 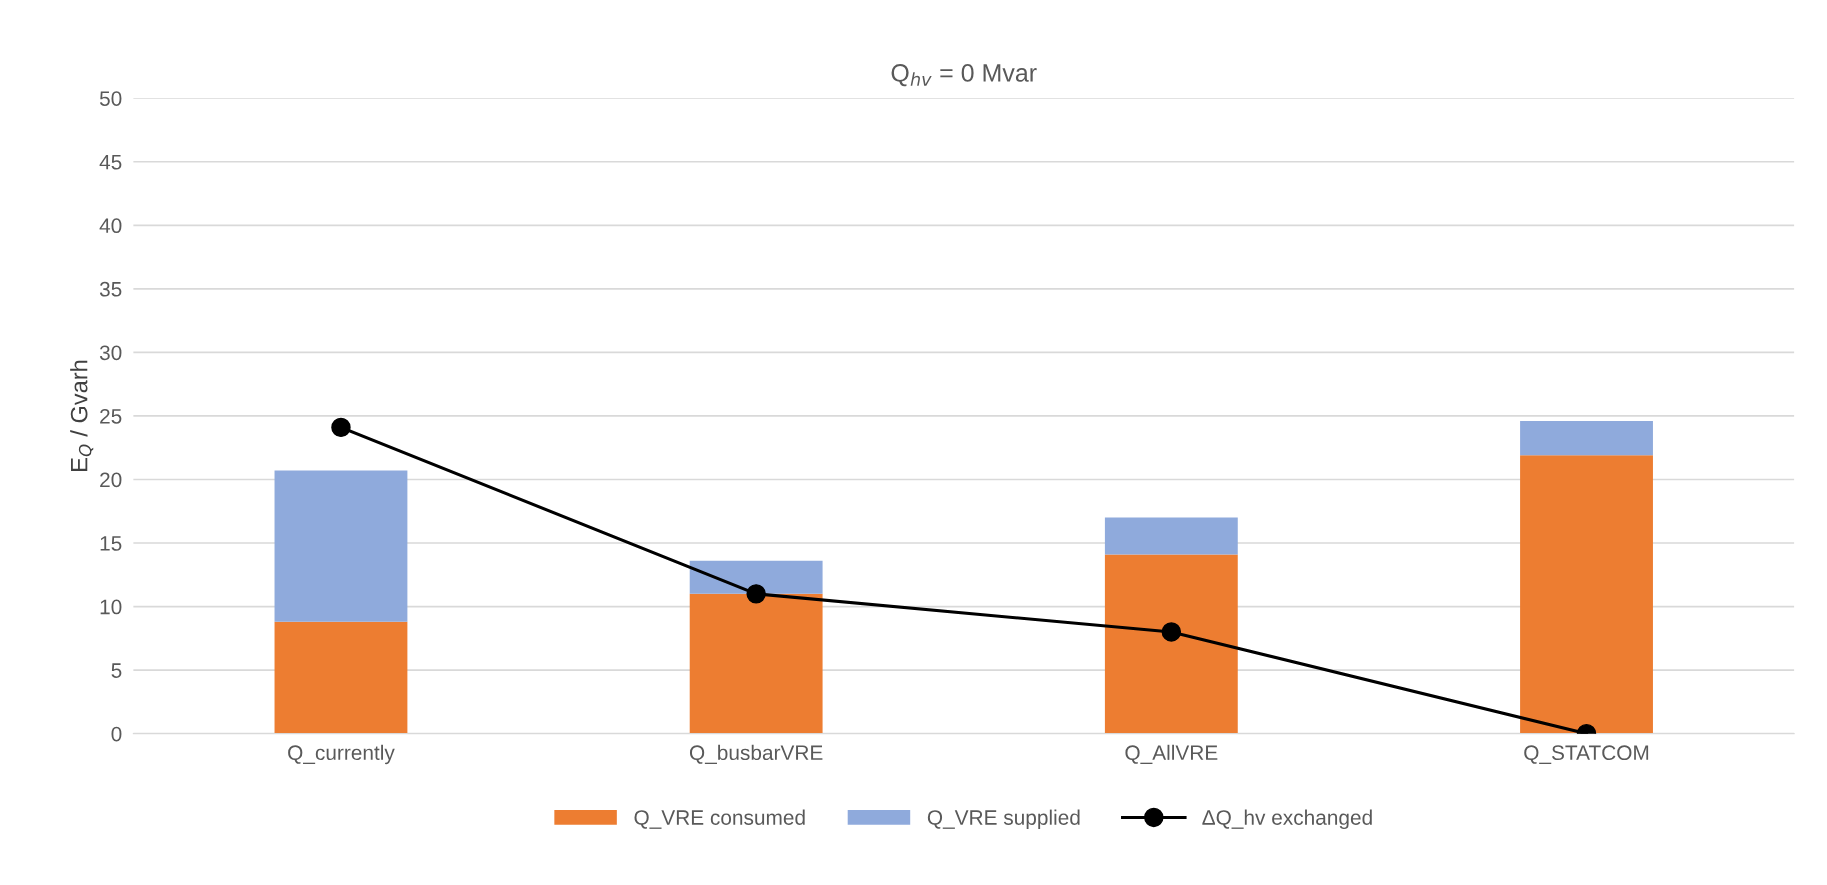 I want to click on x-tick-label: Q_STATCOM, so click(x=1586, y=755).